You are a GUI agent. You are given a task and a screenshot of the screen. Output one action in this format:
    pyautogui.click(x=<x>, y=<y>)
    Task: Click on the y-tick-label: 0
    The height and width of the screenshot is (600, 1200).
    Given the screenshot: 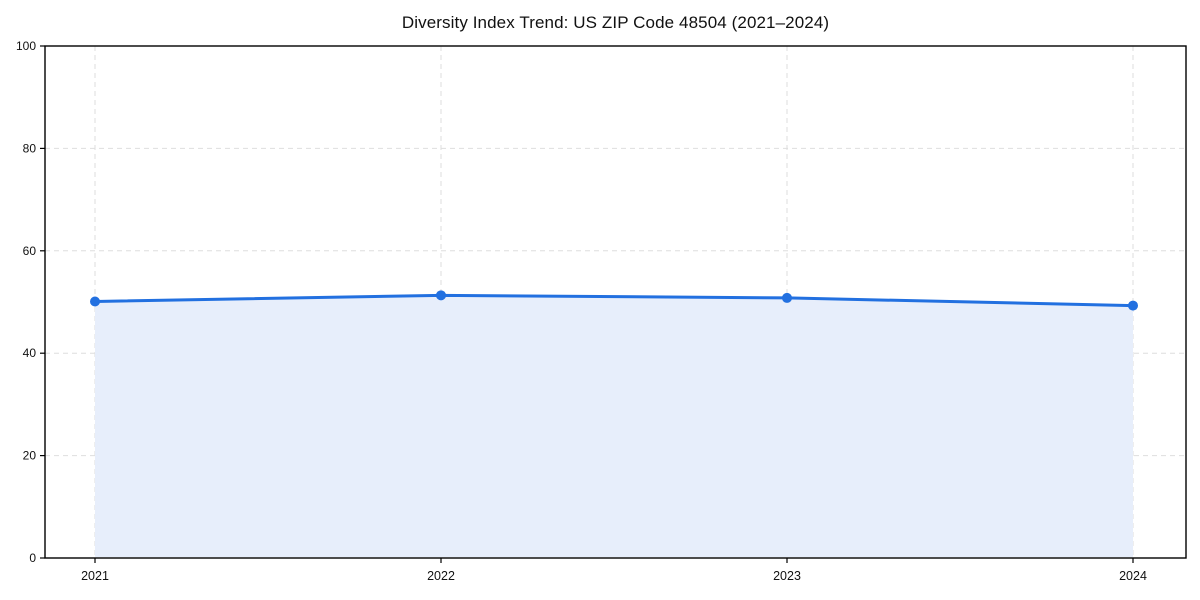 What is the action you would take?
    pyautogui.click(x=32, y=558)
    